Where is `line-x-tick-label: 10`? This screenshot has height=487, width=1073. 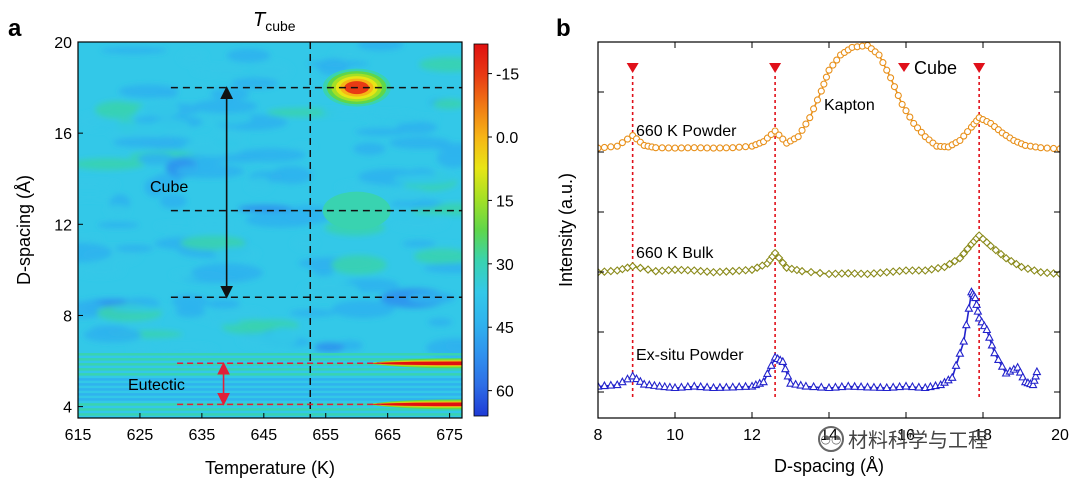 line-x-tick-label: 10 is located at coordinates (675, 435).